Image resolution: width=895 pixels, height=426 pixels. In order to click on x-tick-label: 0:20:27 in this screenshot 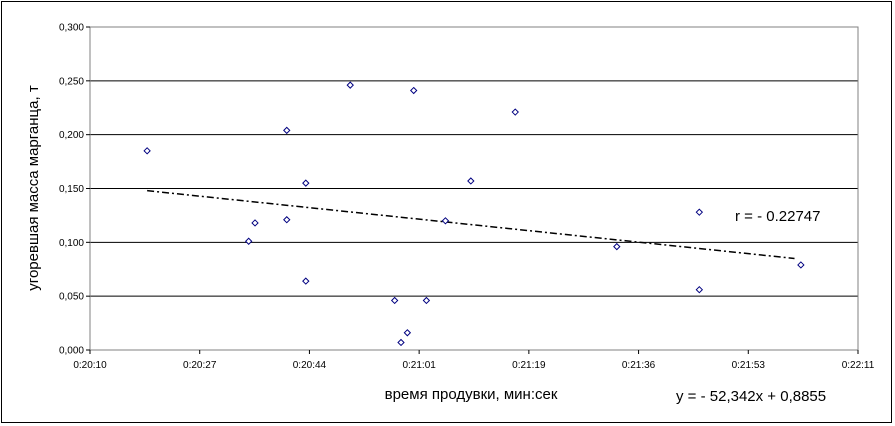, I will do `click(200, 365)`.